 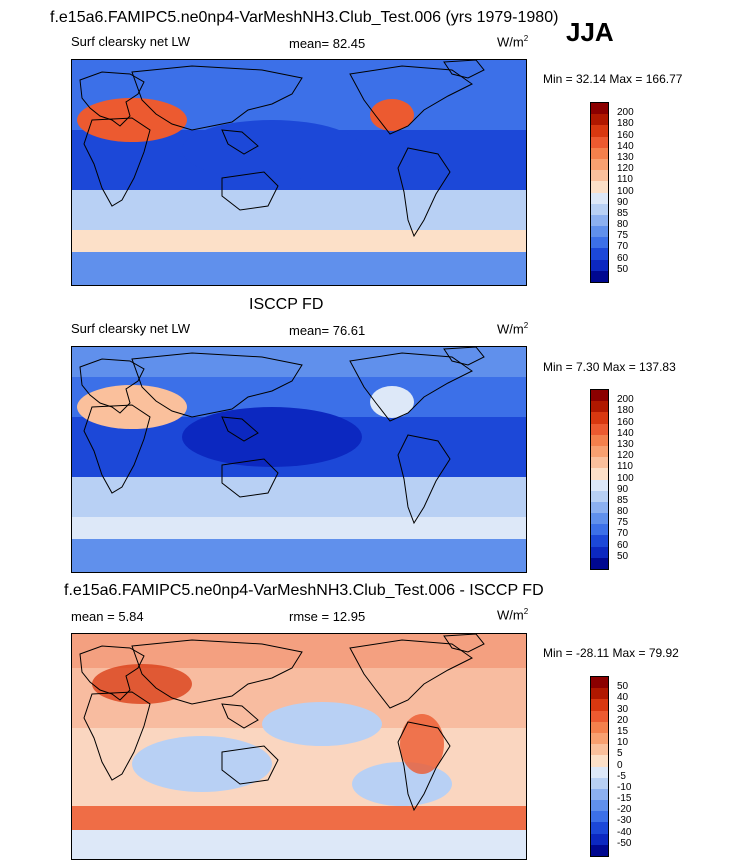 What do you see at coordinates (623, 687) in the screenshot?
I see `colorbar-tick-label: 50` at bounding box center [623, 687].